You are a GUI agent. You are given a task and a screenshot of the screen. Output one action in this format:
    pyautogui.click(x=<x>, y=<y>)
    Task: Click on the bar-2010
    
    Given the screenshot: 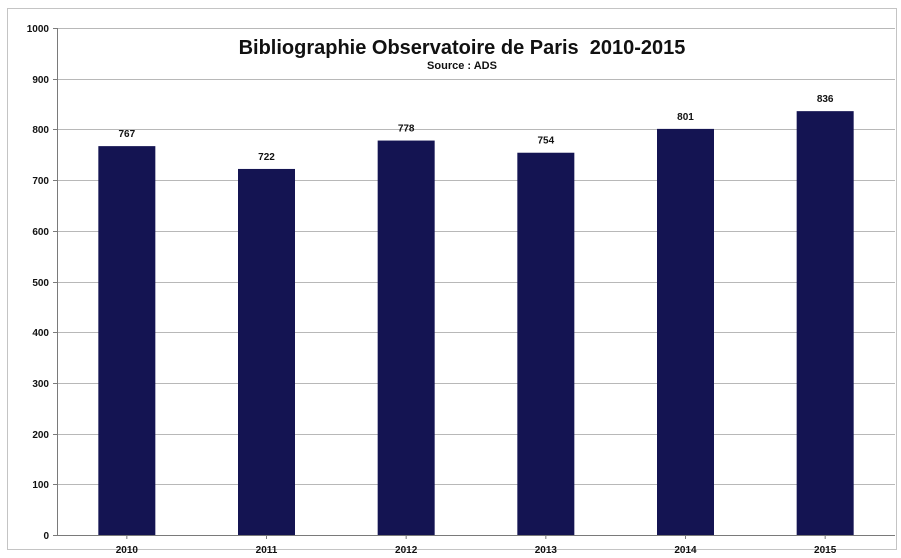 What is the action you would take?
    pyautogui.click(x=127, y=341)
    